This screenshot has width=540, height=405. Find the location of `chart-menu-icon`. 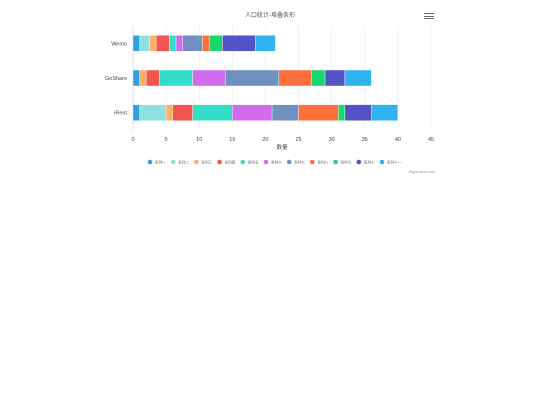

chart-menu-icon is located at coordinates (429, 17).